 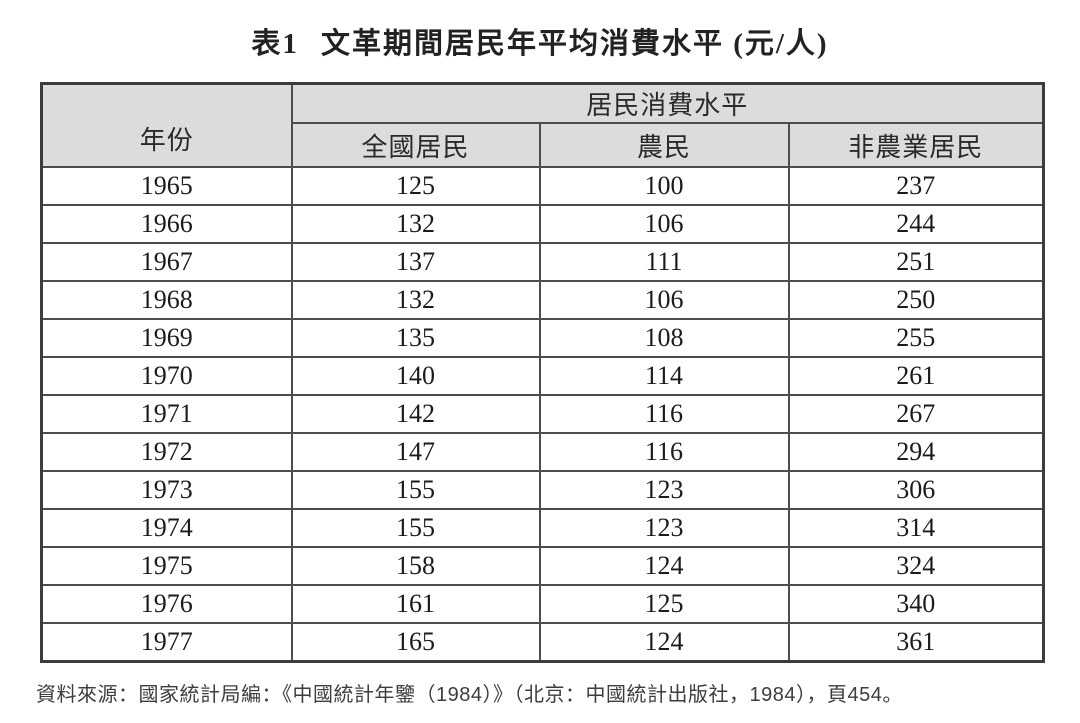 What do you see at coordinates (166, 224) in the screenshot?
I see `year-cell: 1966` at bounding box center [166, 224].